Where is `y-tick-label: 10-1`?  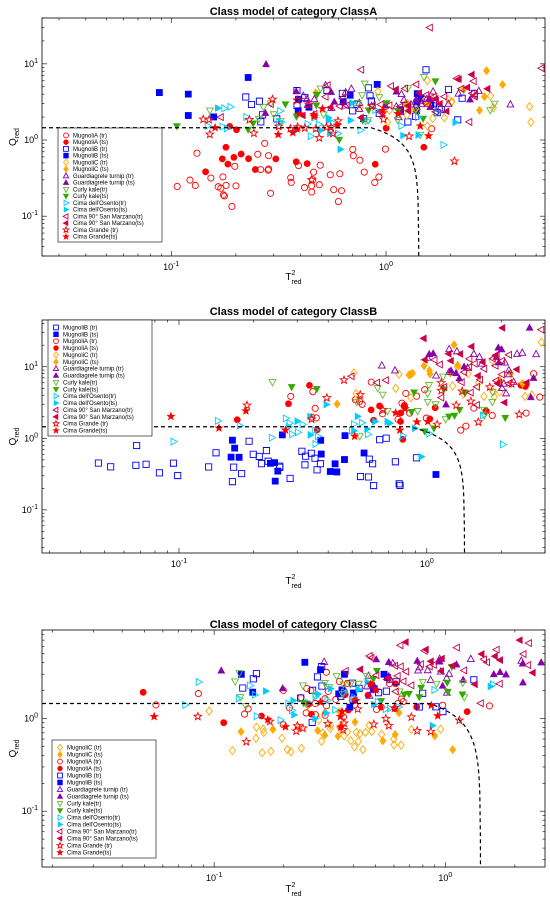
y-tick-label: 10-1 is located at coordinates (30, 509).